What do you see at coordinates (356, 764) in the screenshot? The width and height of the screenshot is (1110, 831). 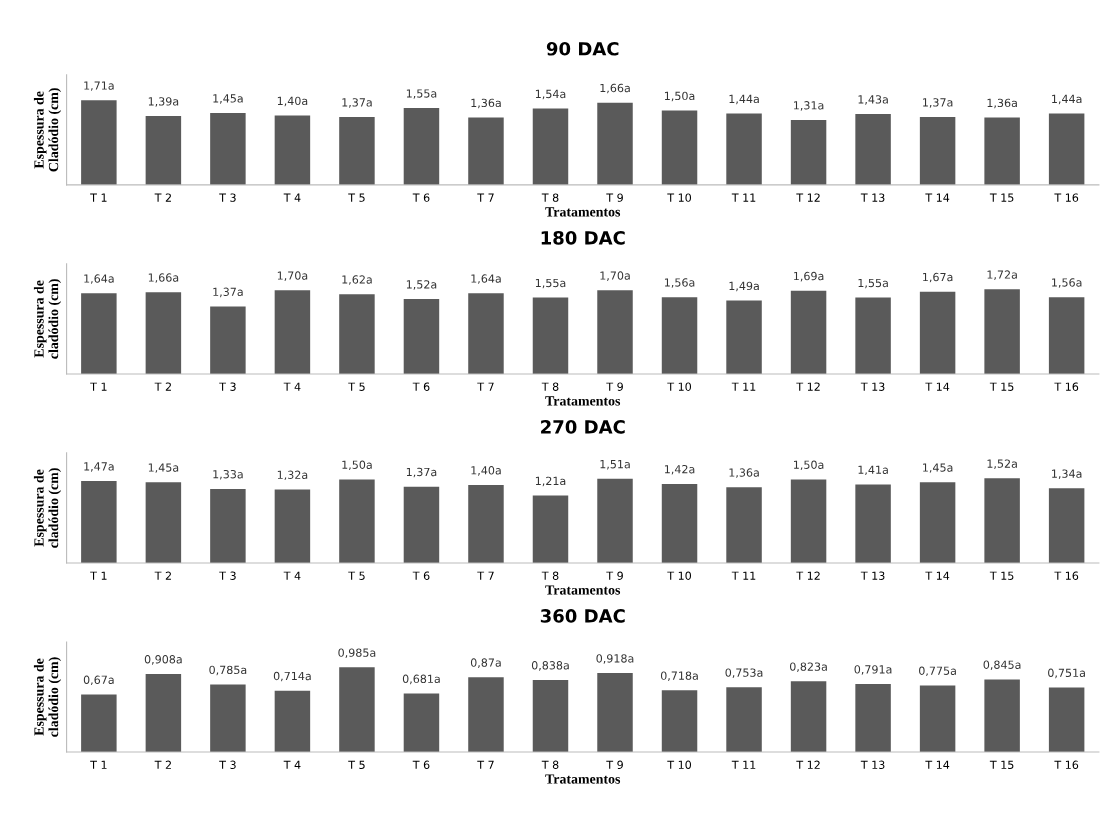 I see `x-tick-label: T 5` at bounding box center [356, 764].